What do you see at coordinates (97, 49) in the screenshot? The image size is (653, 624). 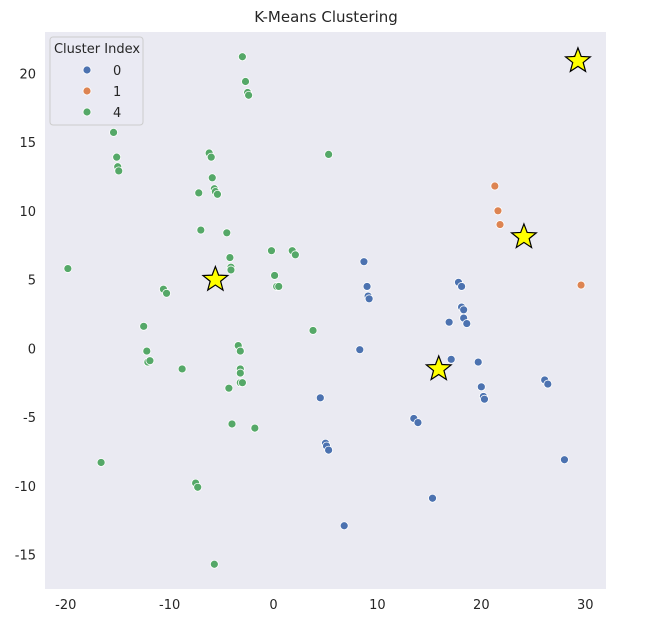 I see `legend-title: Cluster Index` at bounding box center [97, 49].